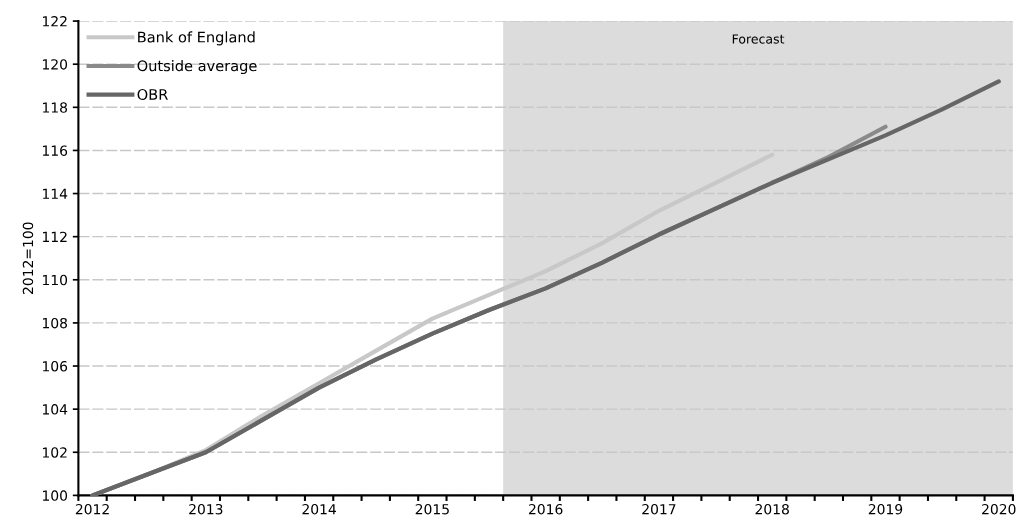  What do you see at coordinates (55, 280) in the screenshot?
I see `y-tick-label: 110` at bounding box center [55, 280].